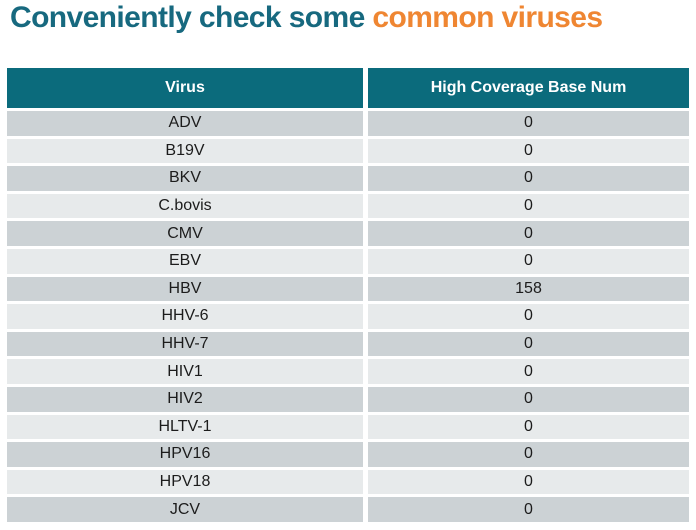  I want to click on virus-cell: BKV, so click(185, 178).